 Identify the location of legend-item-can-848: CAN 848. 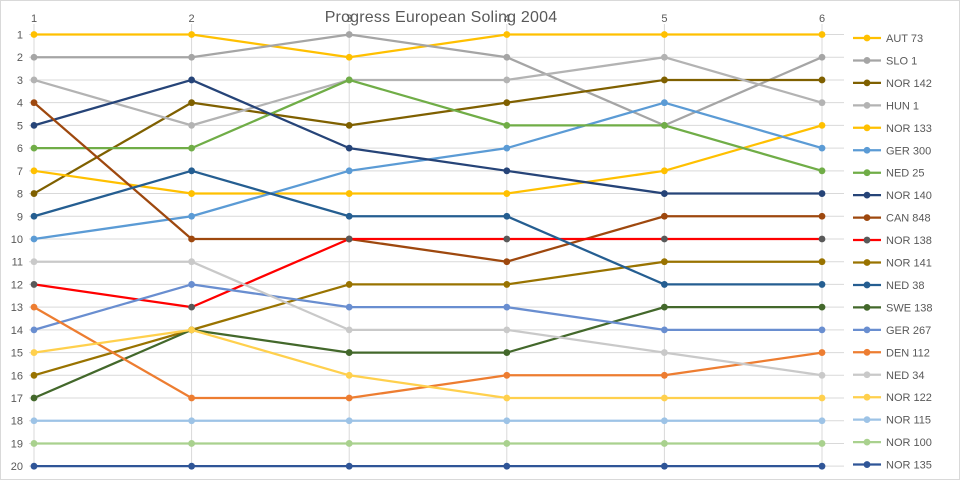
(892, 219).